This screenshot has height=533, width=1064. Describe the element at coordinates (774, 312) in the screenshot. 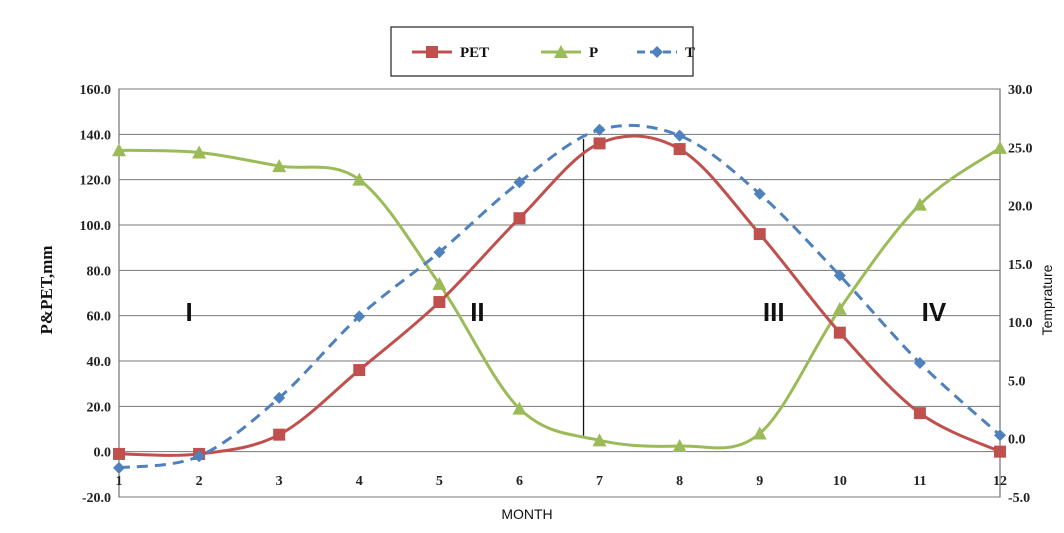

I see `region-label: III` at that location.